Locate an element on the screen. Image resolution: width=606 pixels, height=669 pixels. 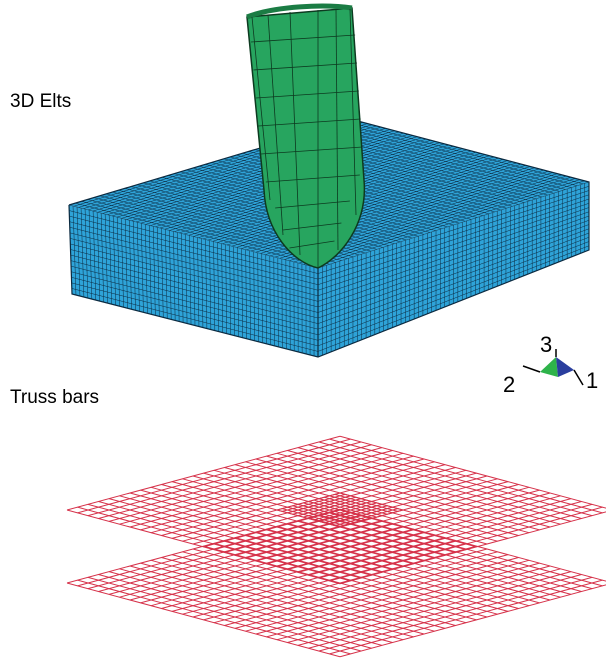
axis-2-label: 2 is located at coordinates (509, 384).